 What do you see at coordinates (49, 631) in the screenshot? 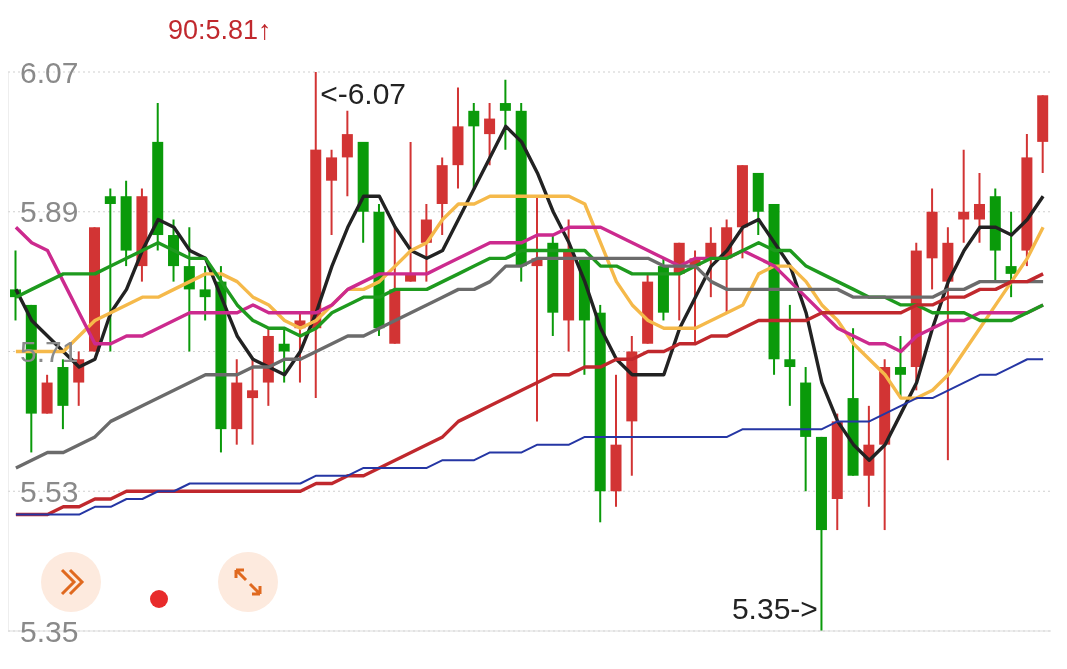
I see `y-tick-label: 5.35` at bounding box center [49, 631].